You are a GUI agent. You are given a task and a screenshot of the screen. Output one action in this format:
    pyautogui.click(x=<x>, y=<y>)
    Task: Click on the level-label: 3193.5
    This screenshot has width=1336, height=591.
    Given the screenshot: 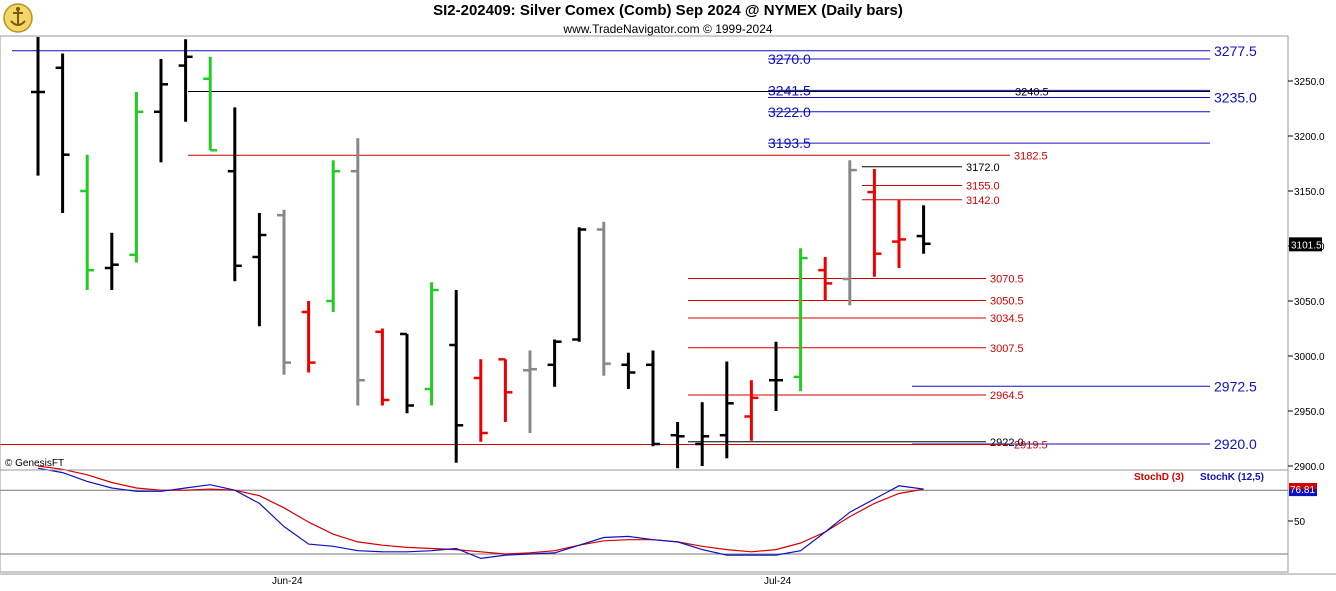 What is the action you would take?
    pyautogui.click(x=789, y=143)
    